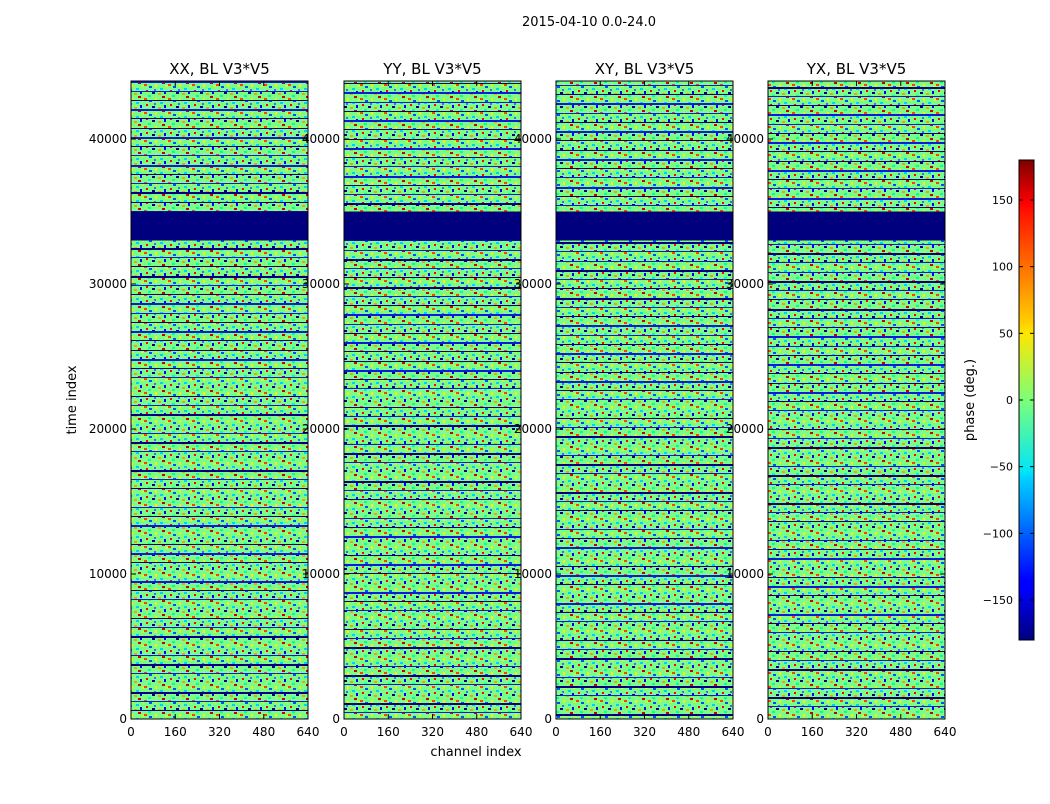 The image size is (1050, 804). I want to click on panel-title: YX, BL V3*V5, so click(856, 69).